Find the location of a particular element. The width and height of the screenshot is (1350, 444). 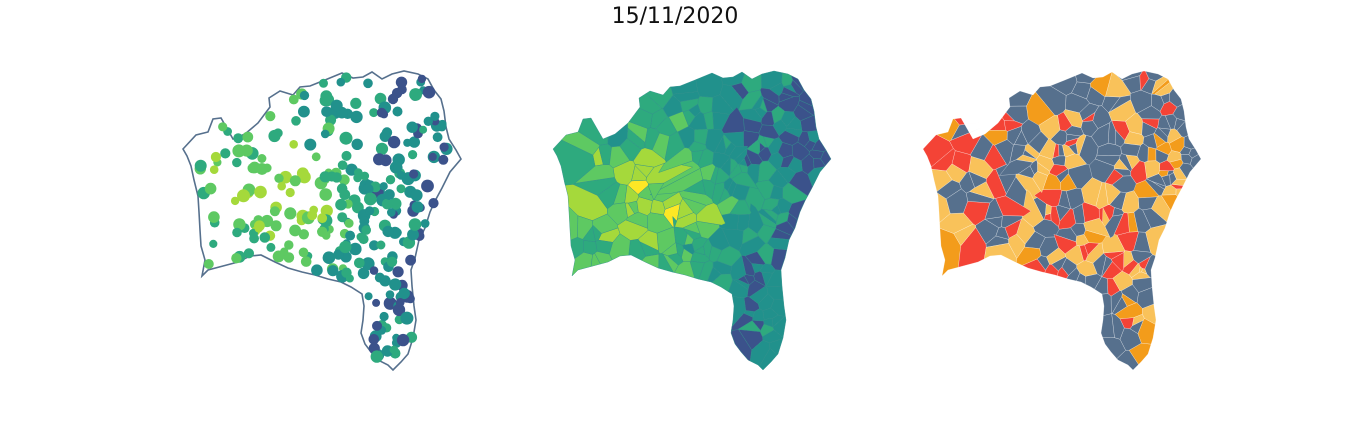

municipal-points-map is located at coordinates (322, 221).